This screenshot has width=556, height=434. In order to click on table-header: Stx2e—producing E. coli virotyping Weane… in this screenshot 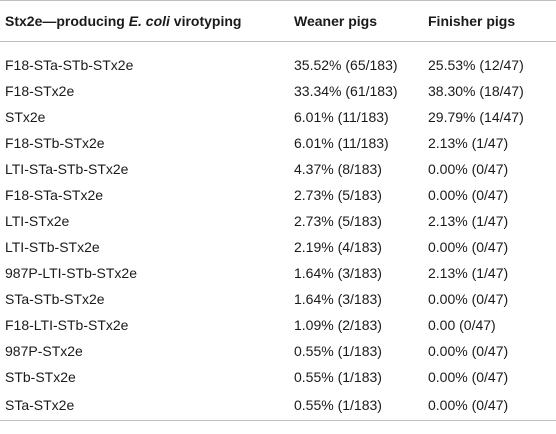, I will do `click(278, 21)`.